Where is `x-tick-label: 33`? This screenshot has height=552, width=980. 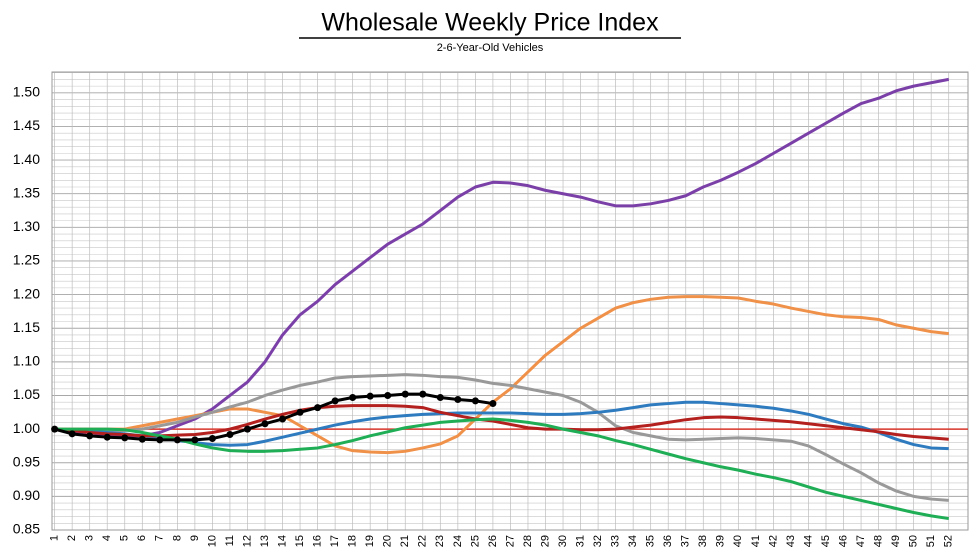
x-tick-label: 33 is located at coordinates (616, 541).